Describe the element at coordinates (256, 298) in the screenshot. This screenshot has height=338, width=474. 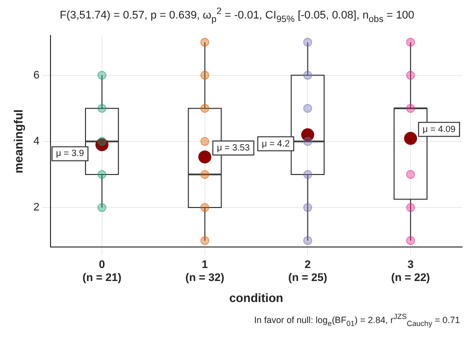
I see `x-axis-title: condition` at that location.